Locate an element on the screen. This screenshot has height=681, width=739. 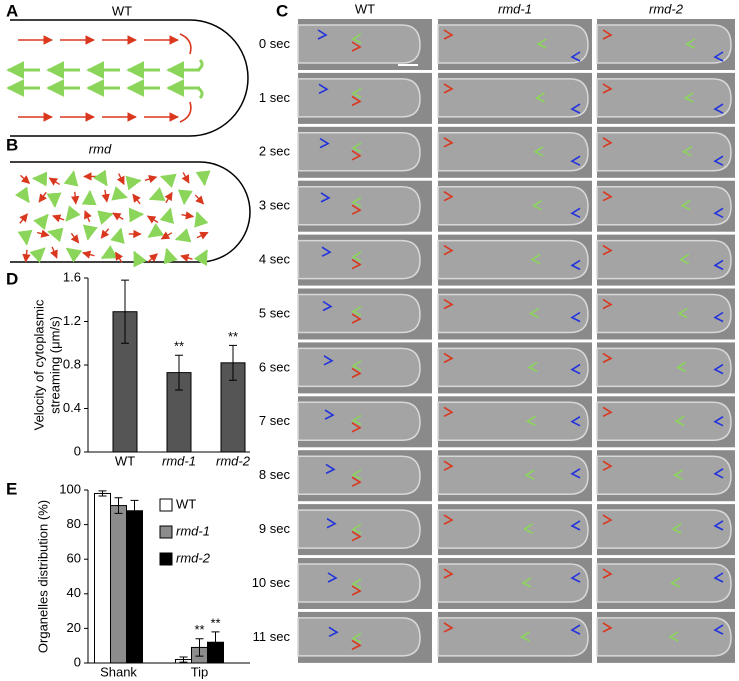
row-label: 4 sec is located at coordinates (275, 259).